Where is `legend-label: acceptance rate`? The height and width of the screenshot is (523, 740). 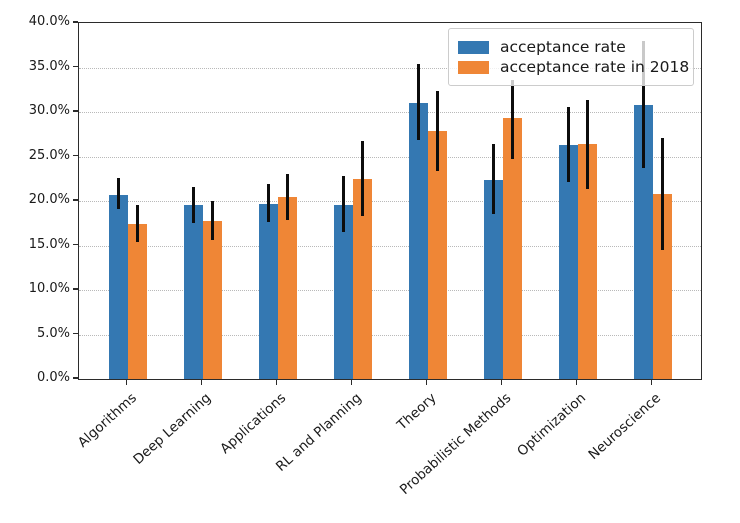
legend-label: acceptance rate is located at coordinates (563, 47).